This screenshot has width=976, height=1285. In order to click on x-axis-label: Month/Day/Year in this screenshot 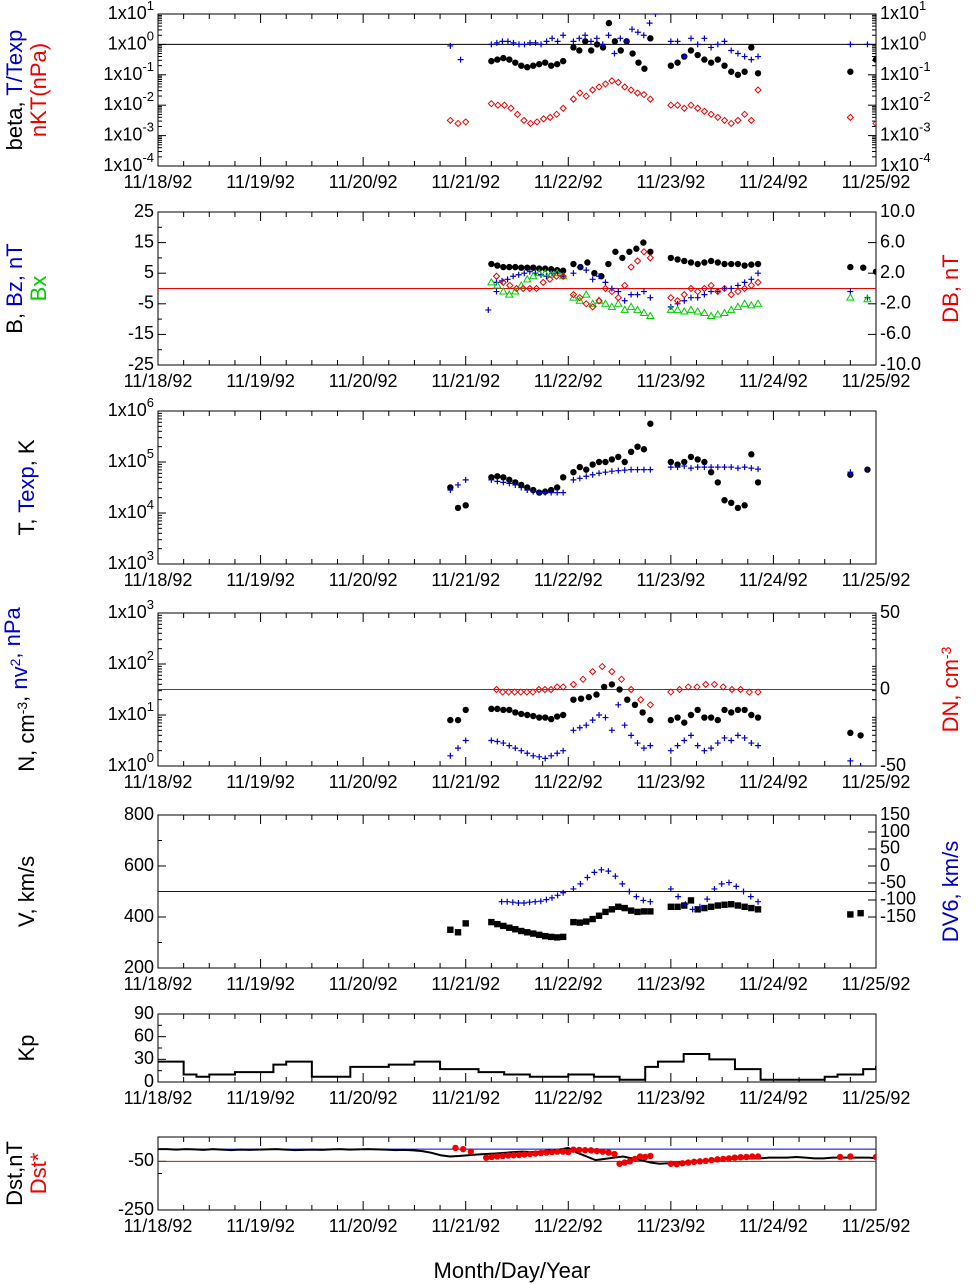, I will do `click(512, 1270)`.